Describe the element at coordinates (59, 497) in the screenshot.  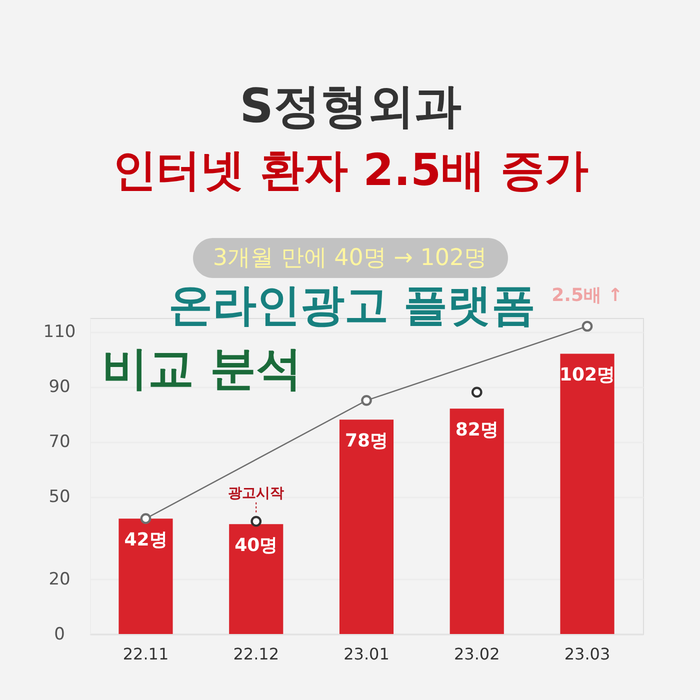
I see `y-tick-label: 50` at that location.